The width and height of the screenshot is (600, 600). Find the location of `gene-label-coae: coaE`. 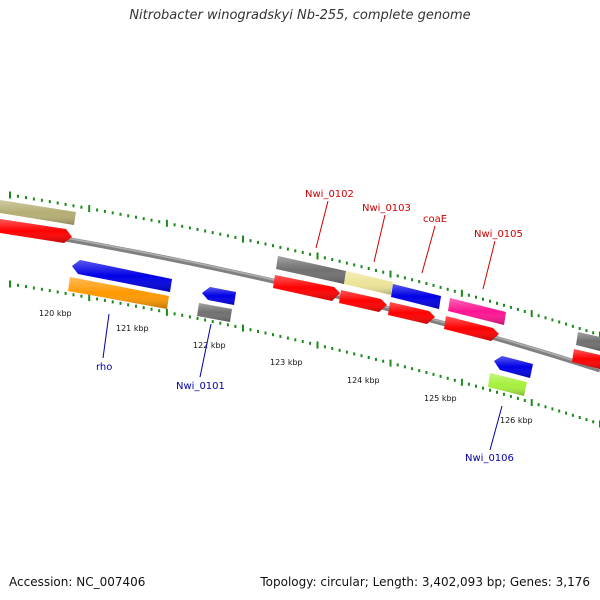

gene-label-coae: coaE is located at coordinates (435, 219).